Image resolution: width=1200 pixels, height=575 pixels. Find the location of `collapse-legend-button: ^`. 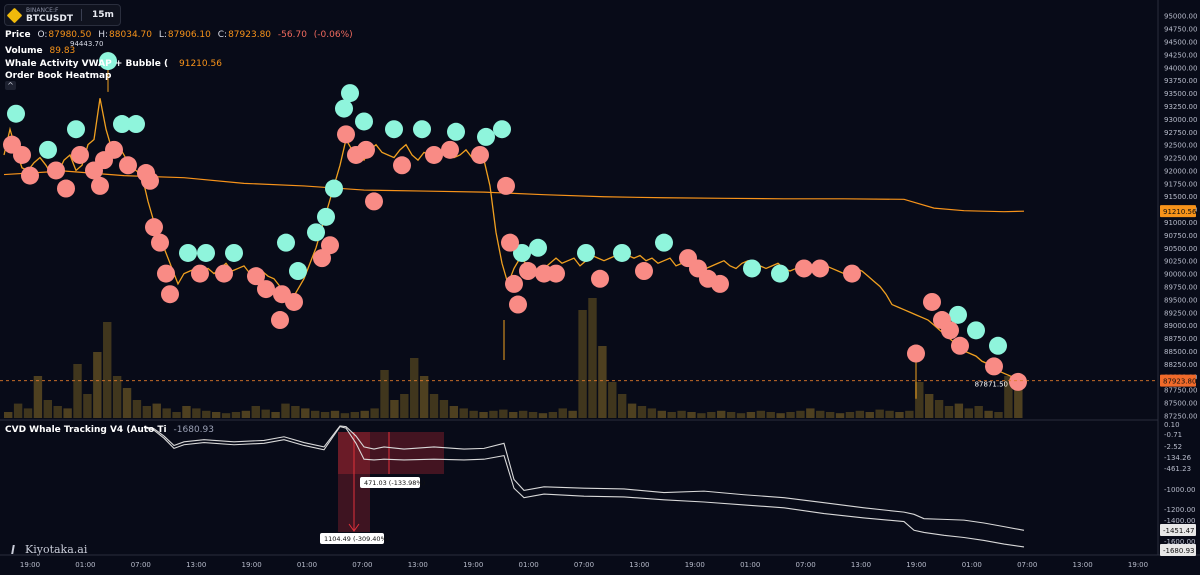

collapse-legend-button: ^ is located at coordinates (10, 85).